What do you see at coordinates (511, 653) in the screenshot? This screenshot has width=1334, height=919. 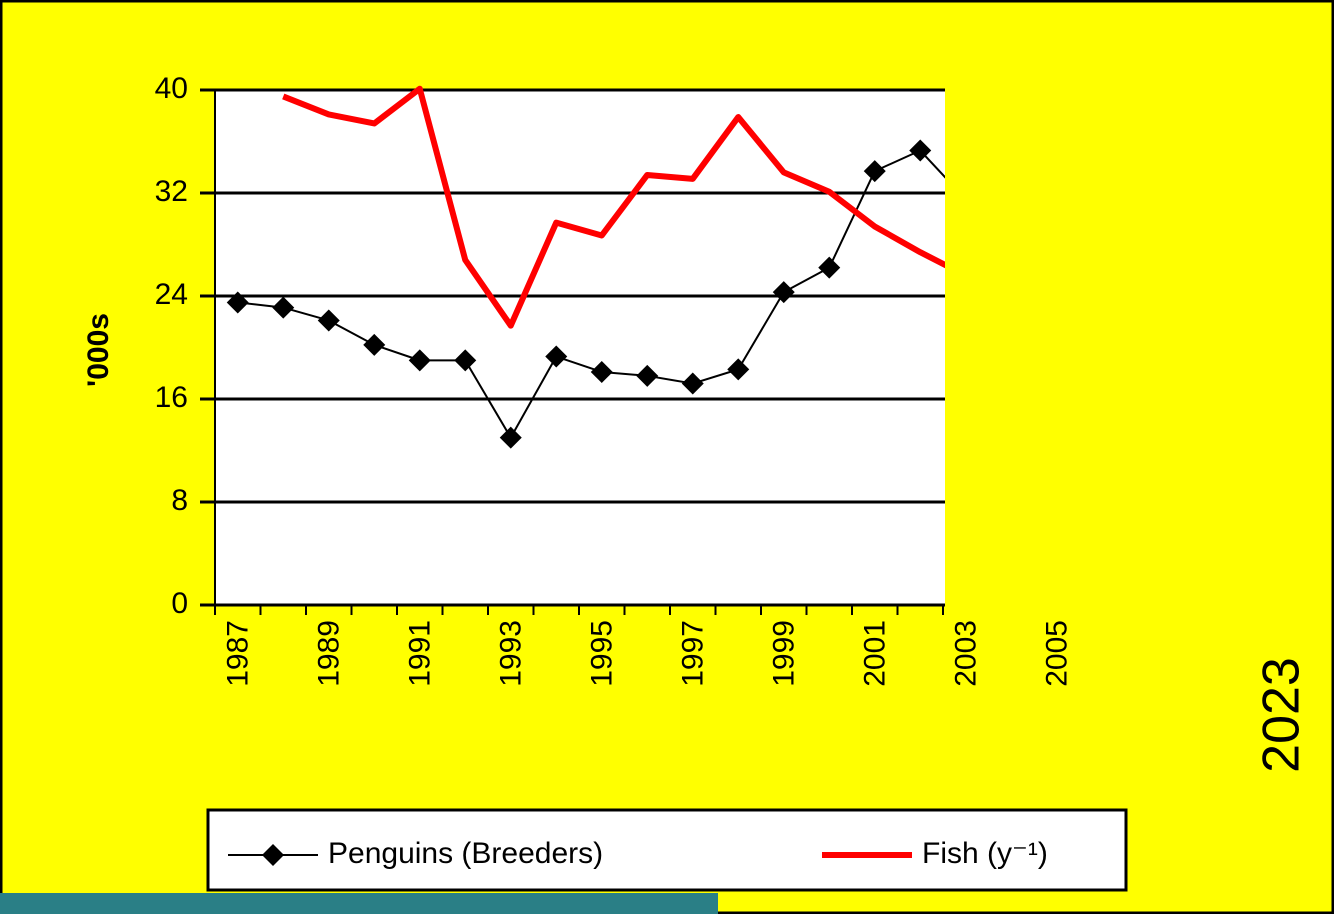 I see `x-tick-label: 1993` at bounding box center [511, 653].